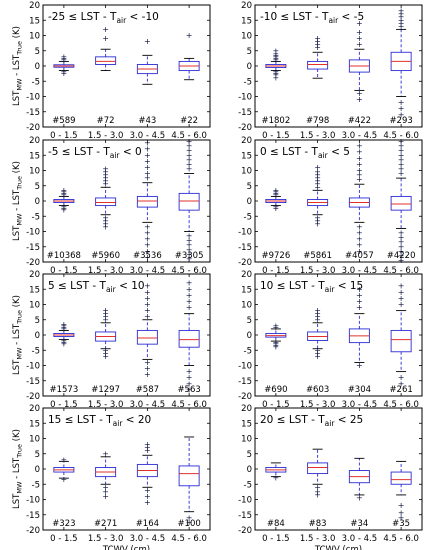  I want to click on sample-count: #1297, so click(105, 390).